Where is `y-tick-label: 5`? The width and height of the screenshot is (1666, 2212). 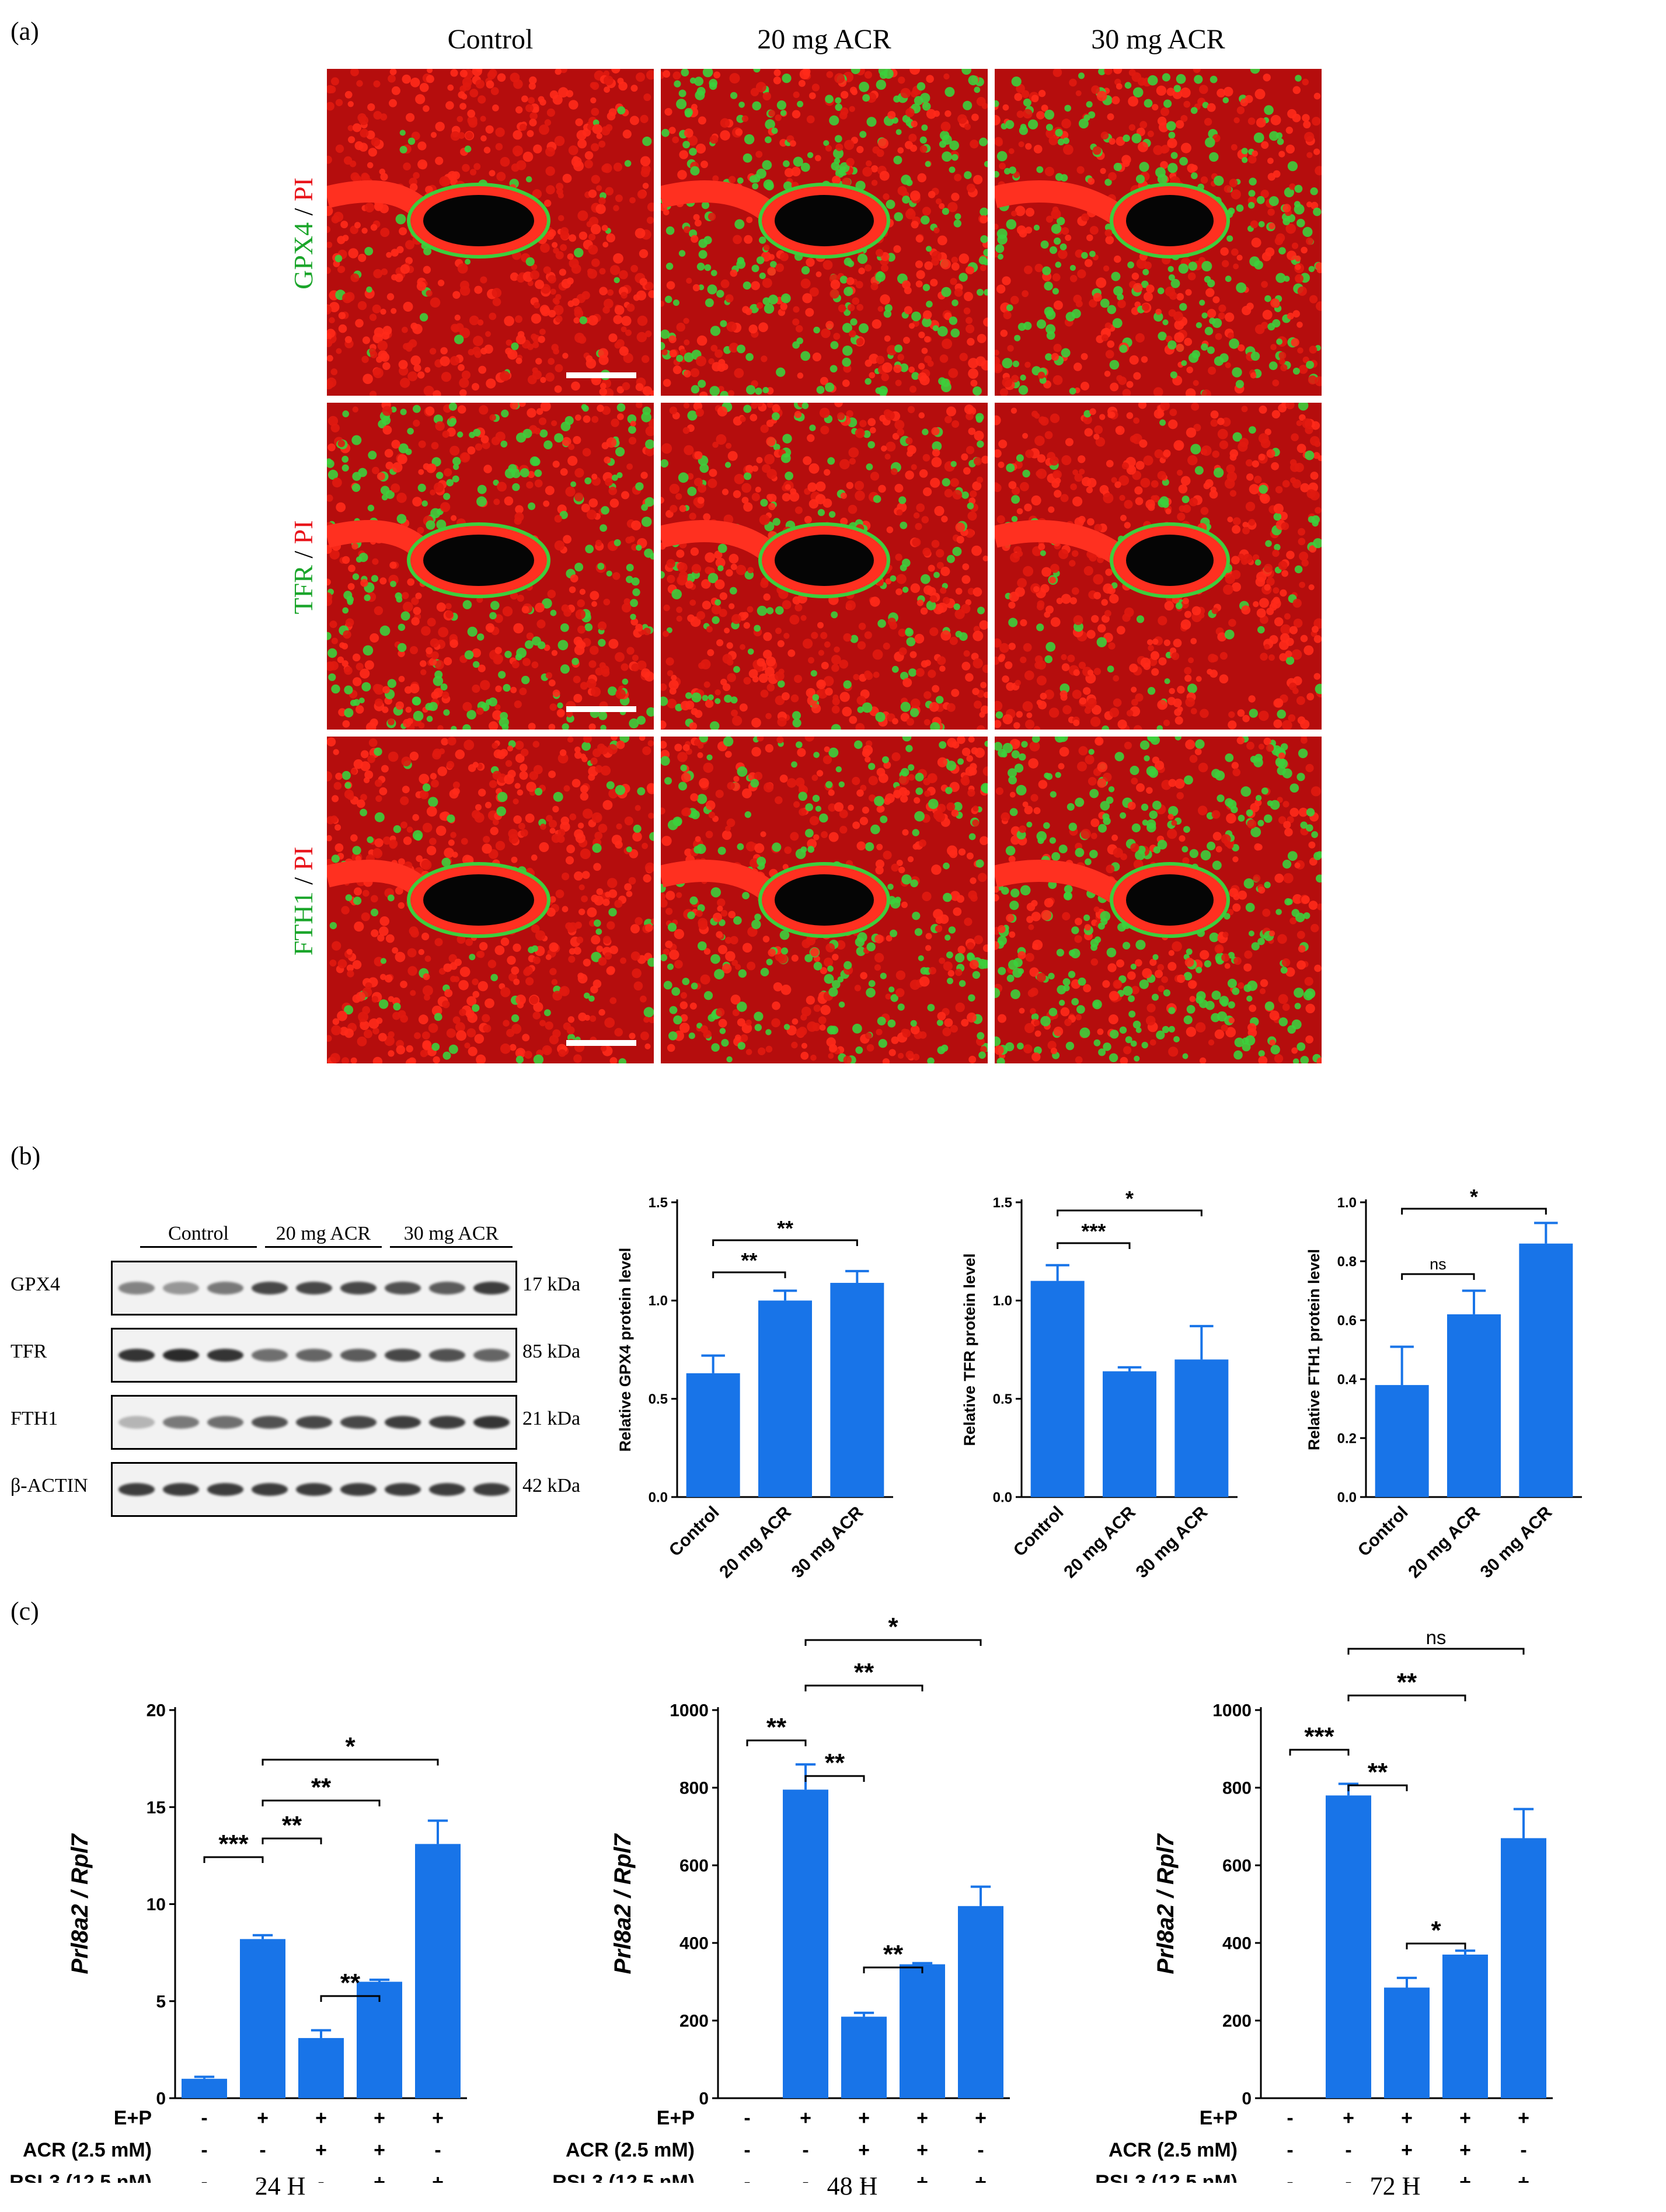
y-tick-label: 5 is located at coordinates (161, 2001).